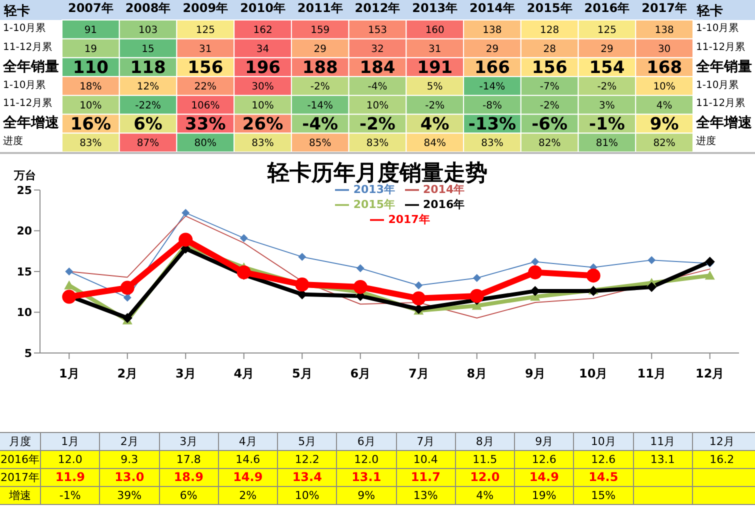  Describe the element at coordinates (425, 477) in the screenshot. I see `data-label: 11.7` at that location.